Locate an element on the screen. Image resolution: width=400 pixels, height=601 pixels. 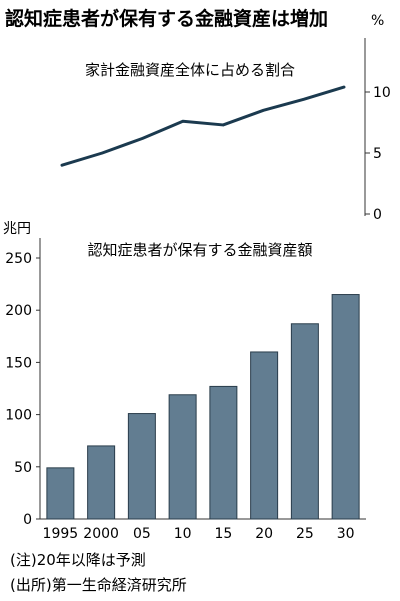
bar-y-tick-label: 250 is located at coordinates (18, 259).